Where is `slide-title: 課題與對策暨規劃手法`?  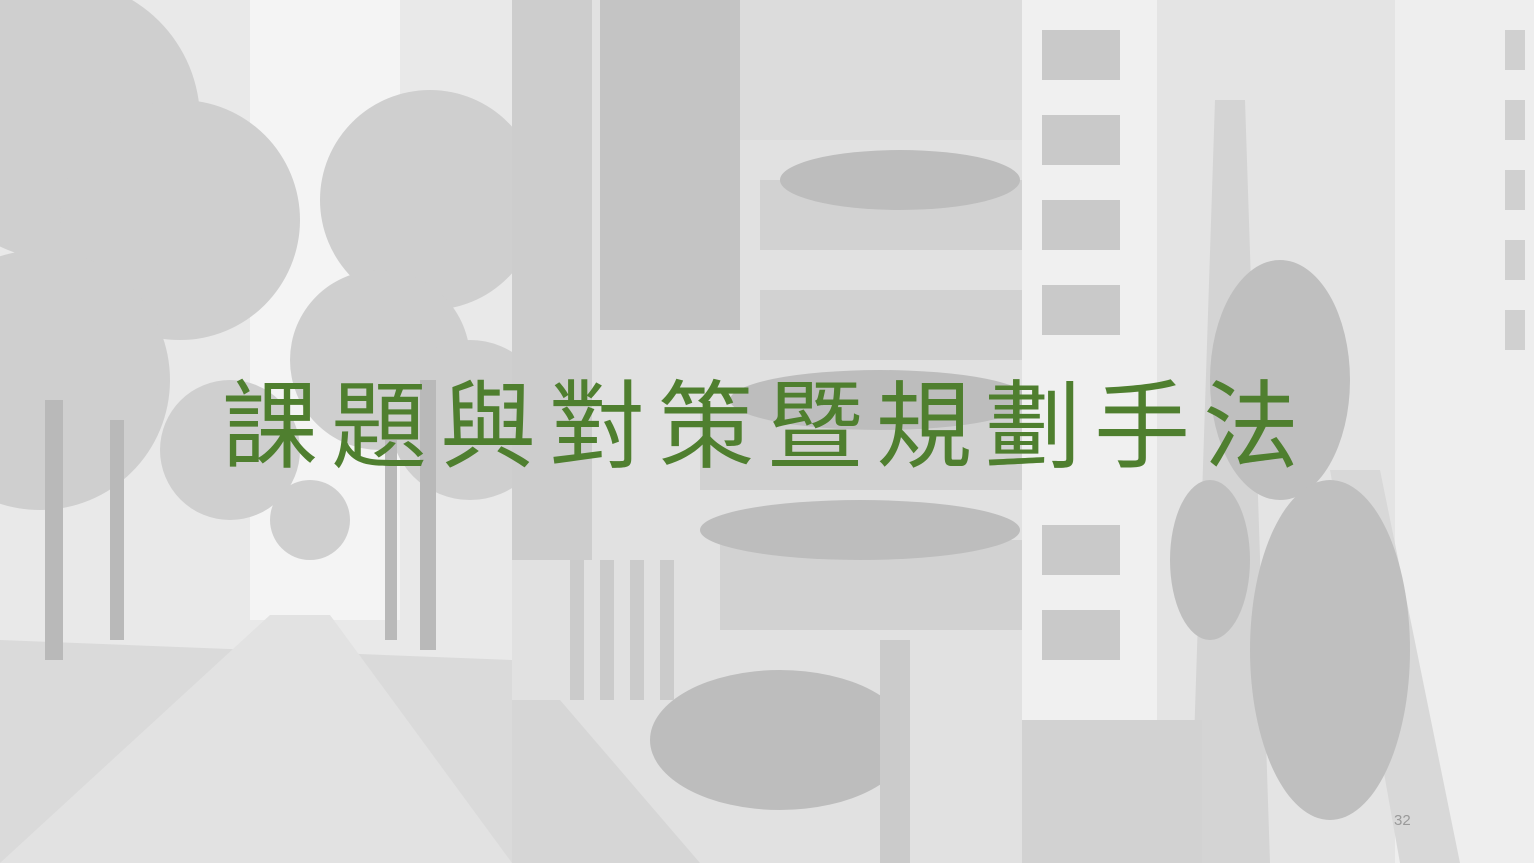 slide-title: 課題與對策暨規劃手法 is located at coordinates (767, 427).